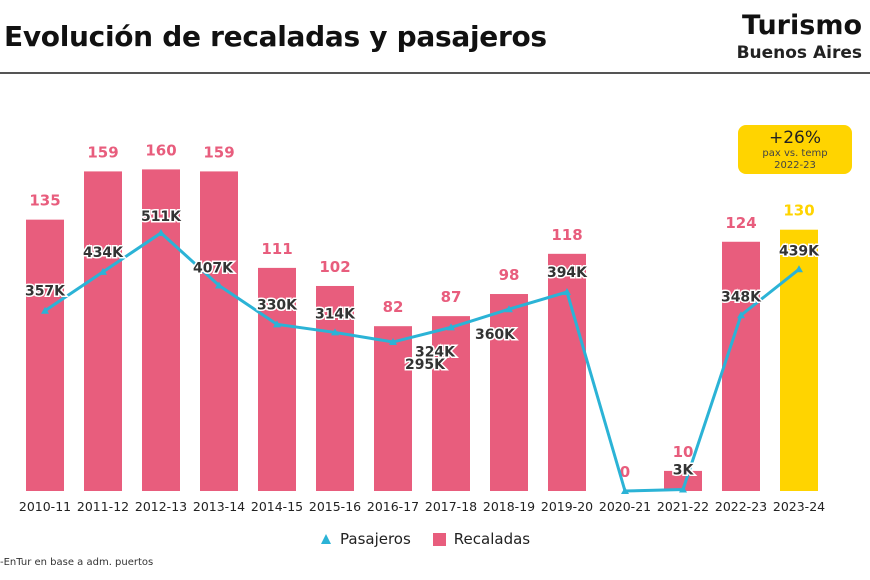  What do you see at coordinates (795, 138) in the screenshot?
I see `badge-value: +26%` at bounding box center [795, 138].